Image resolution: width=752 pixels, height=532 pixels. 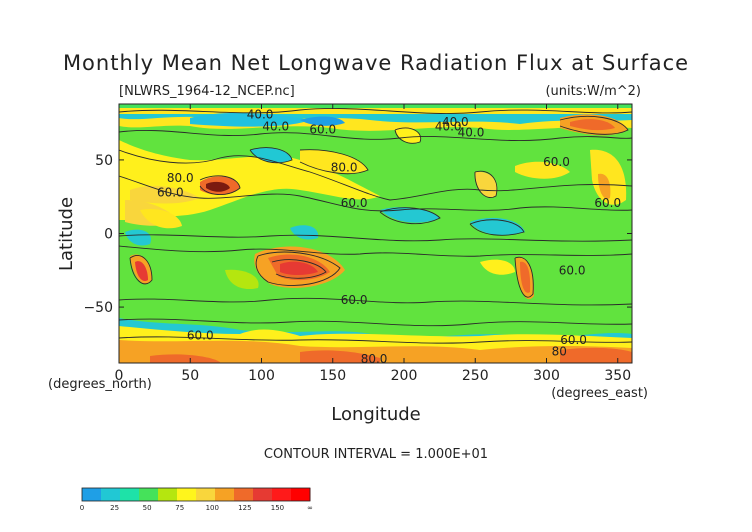 What do you see at coordinates (617, 376) in the screenshot?
I see `x-tick-label: 350` at bounding box center [617, 376].